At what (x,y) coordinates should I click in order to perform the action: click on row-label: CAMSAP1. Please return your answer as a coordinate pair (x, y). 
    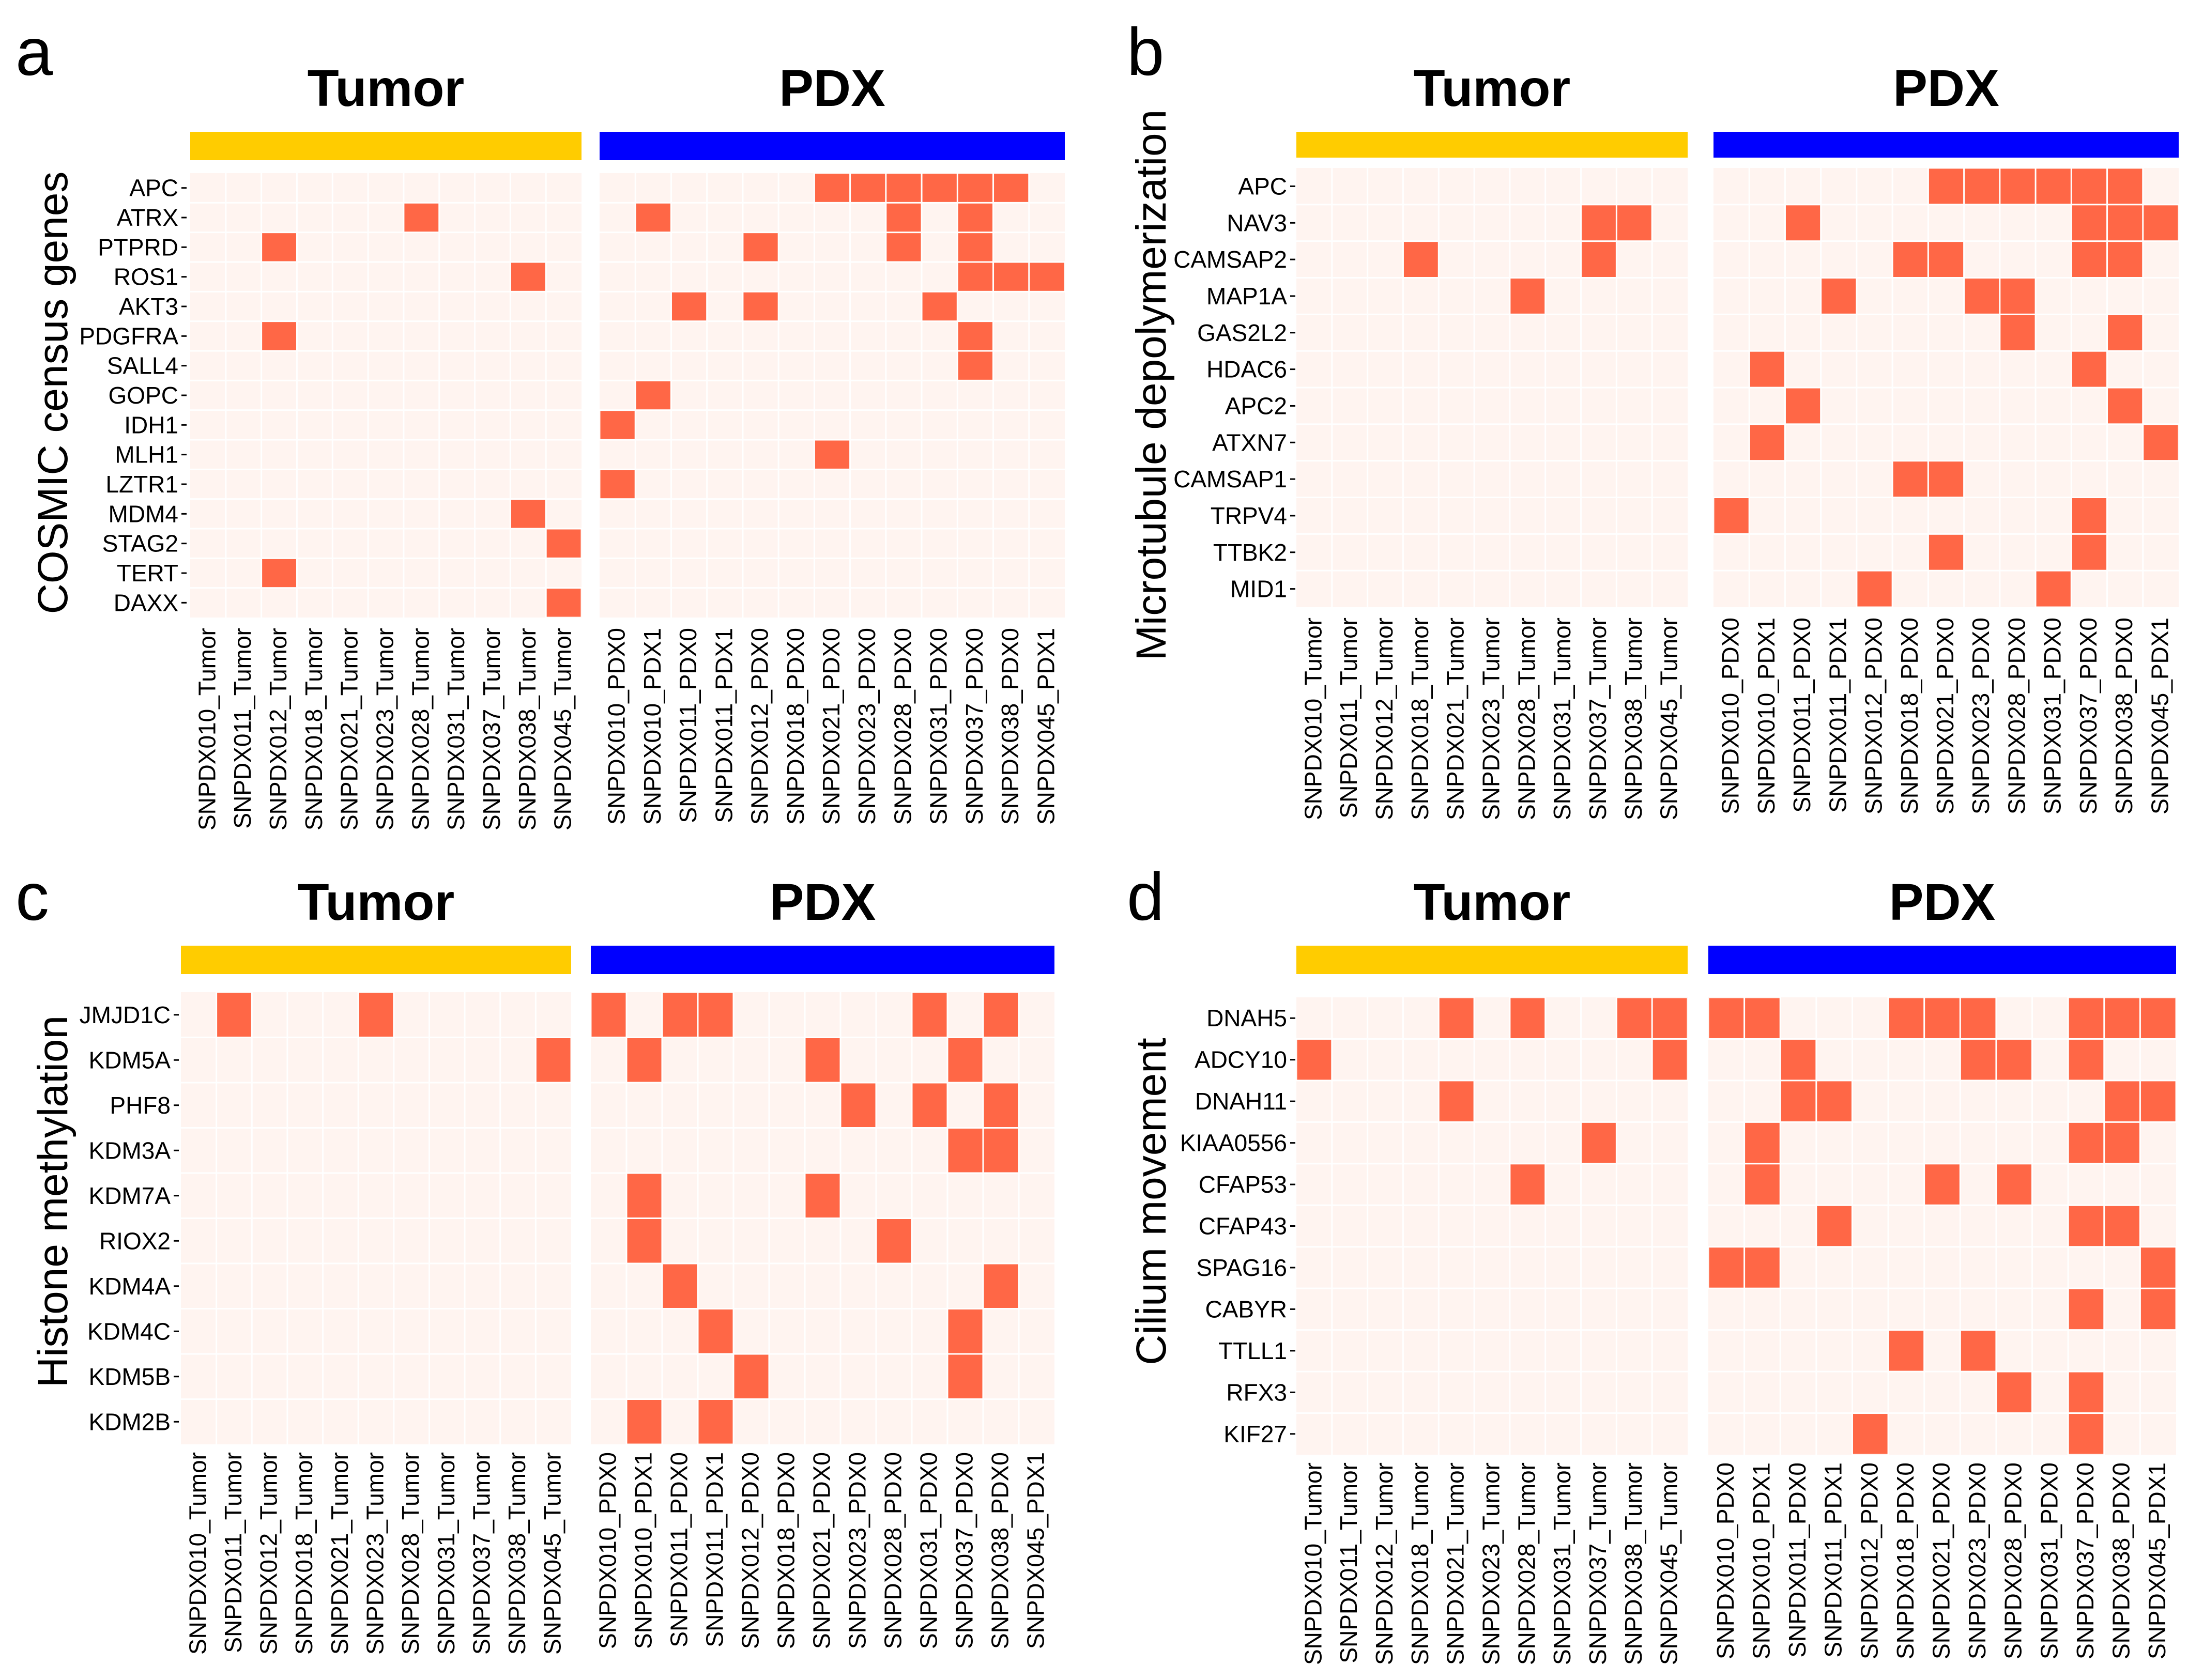
    Looking at the image, I should click on (1230, 479).